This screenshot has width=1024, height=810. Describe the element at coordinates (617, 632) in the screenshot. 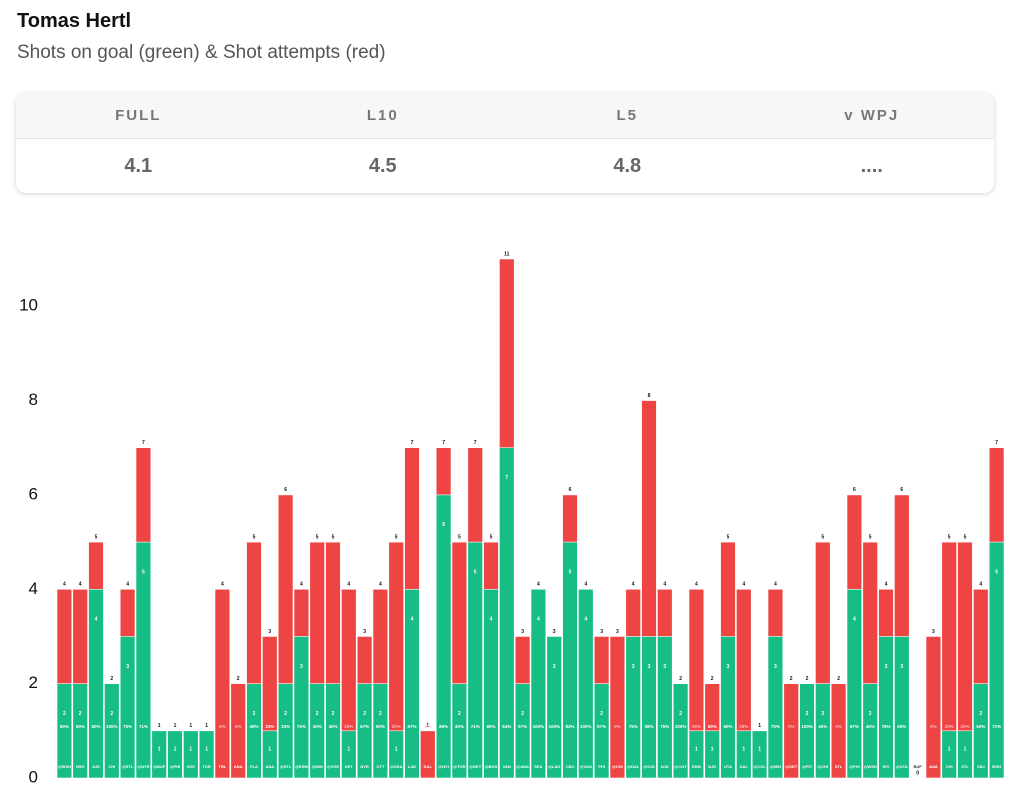

I see `attempts-label: 3` at that location.